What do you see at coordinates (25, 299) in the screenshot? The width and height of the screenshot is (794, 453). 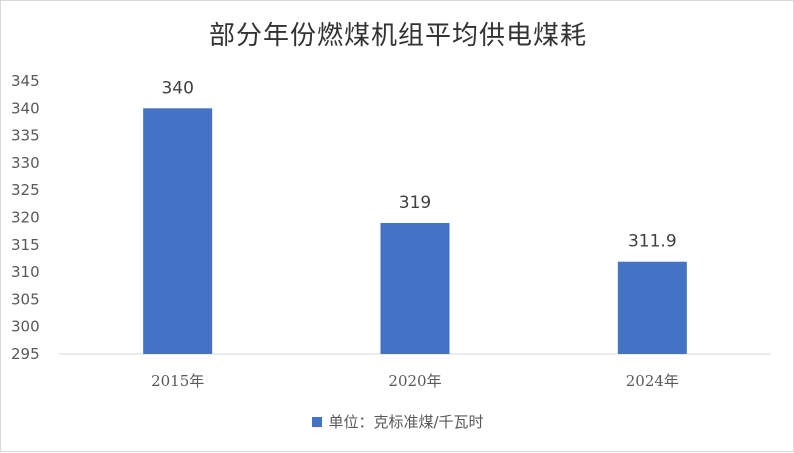 I see `y-tick-label: 305` at bounding box center [25, 299].